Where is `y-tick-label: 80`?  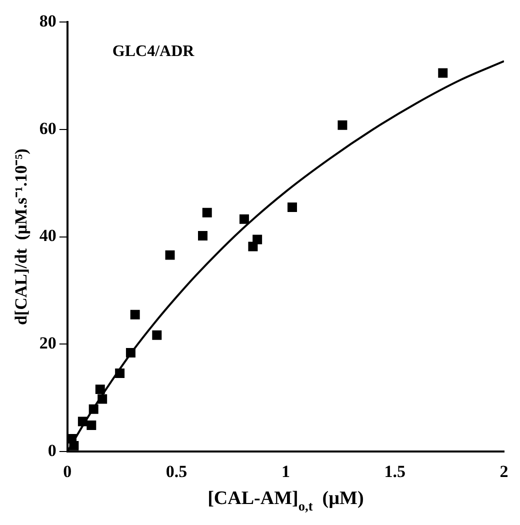 y-tick-label: 80 is located at coordinates (47, 20).